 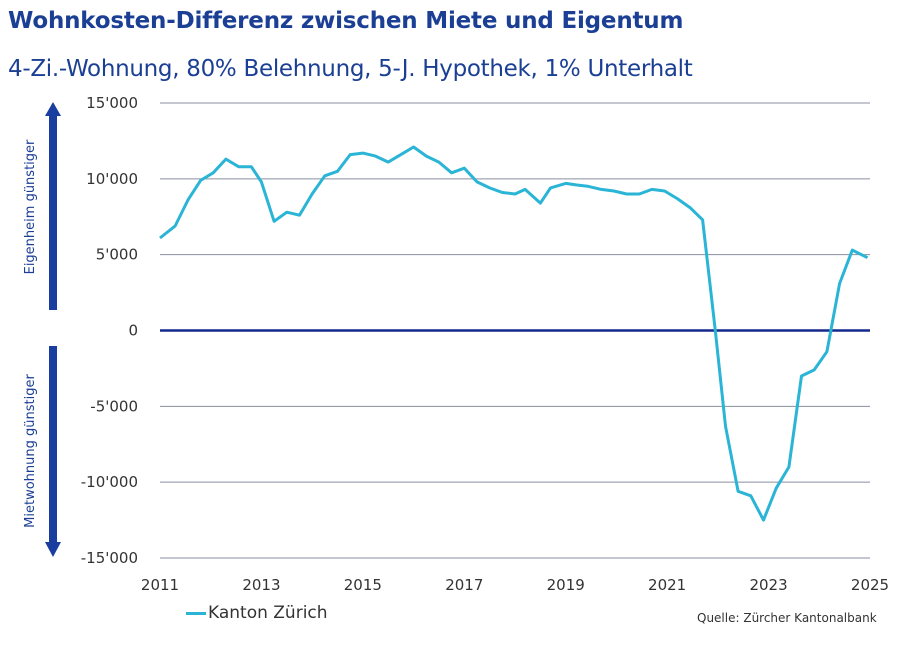 I want to click on legend-swatch, so click(x=196, y=613).